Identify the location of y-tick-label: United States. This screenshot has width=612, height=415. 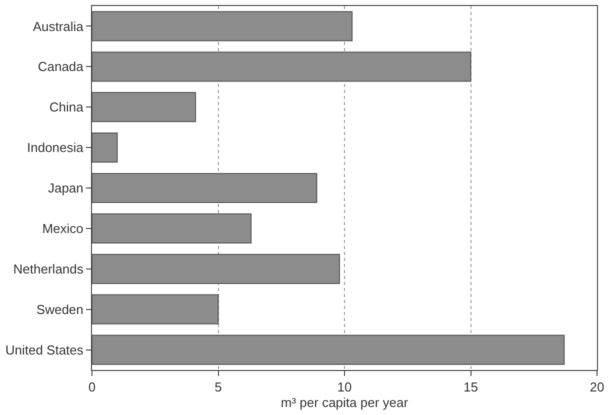
(44, 350).